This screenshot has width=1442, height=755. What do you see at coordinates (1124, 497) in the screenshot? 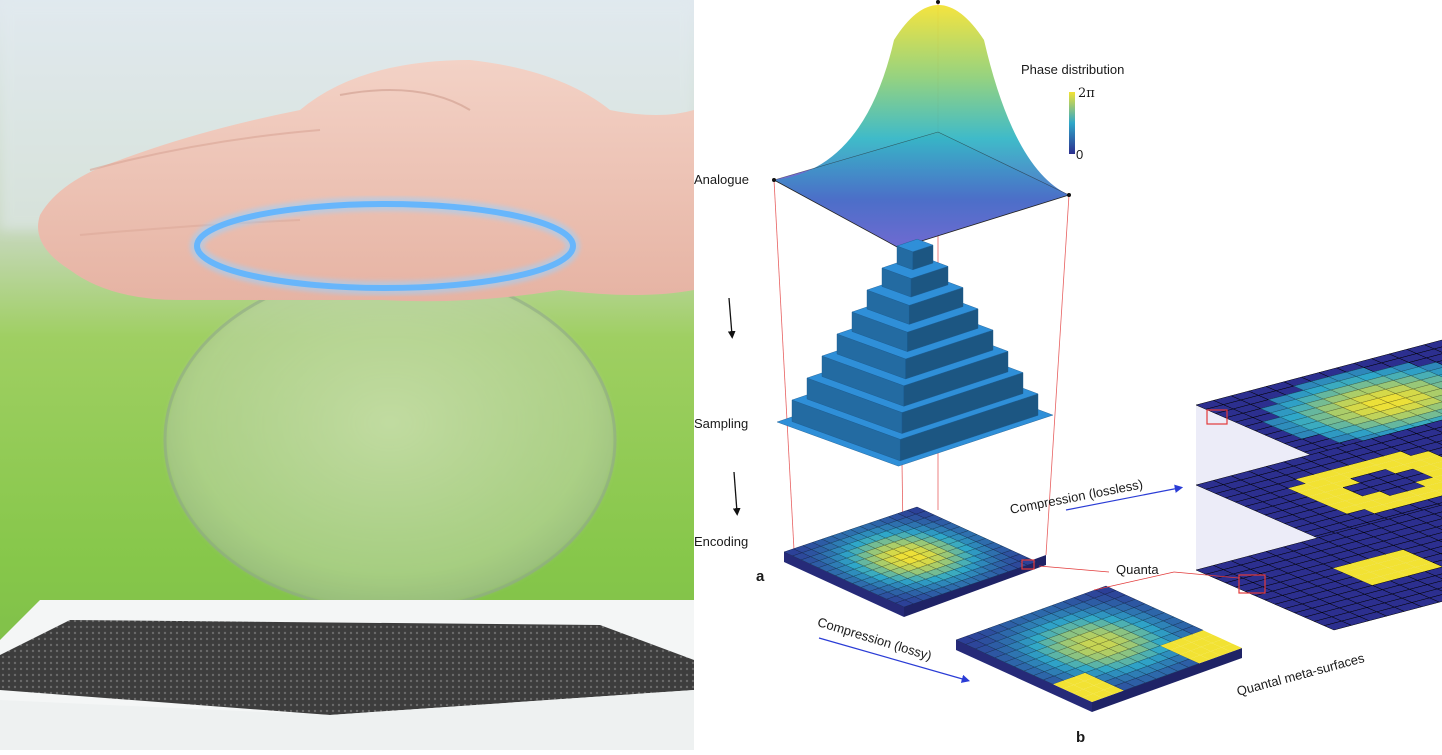
I see `lossless-arrow` at bounding box center [1124, 497].